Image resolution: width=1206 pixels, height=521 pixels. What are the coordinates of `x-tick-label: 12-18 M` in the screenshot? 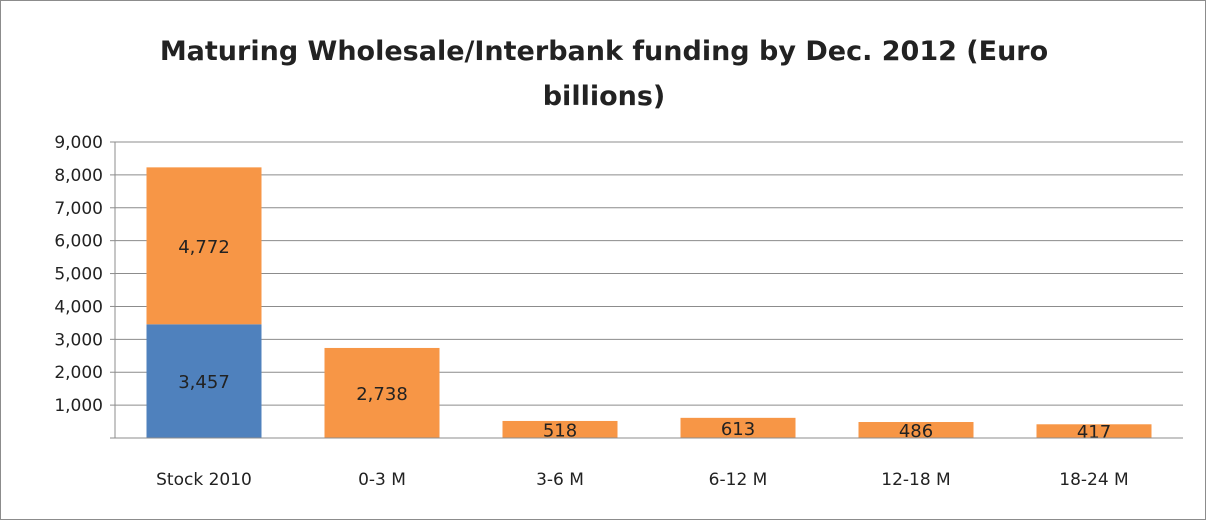 It's located at (915, 480).